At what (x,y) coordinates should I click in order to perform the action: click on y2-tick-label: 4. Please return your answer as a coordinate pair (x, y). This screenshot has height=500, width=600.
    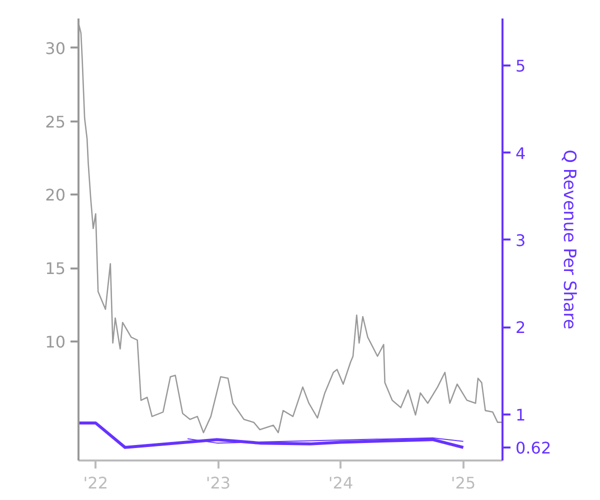
    Looking at the image, I should click on (521, 153).